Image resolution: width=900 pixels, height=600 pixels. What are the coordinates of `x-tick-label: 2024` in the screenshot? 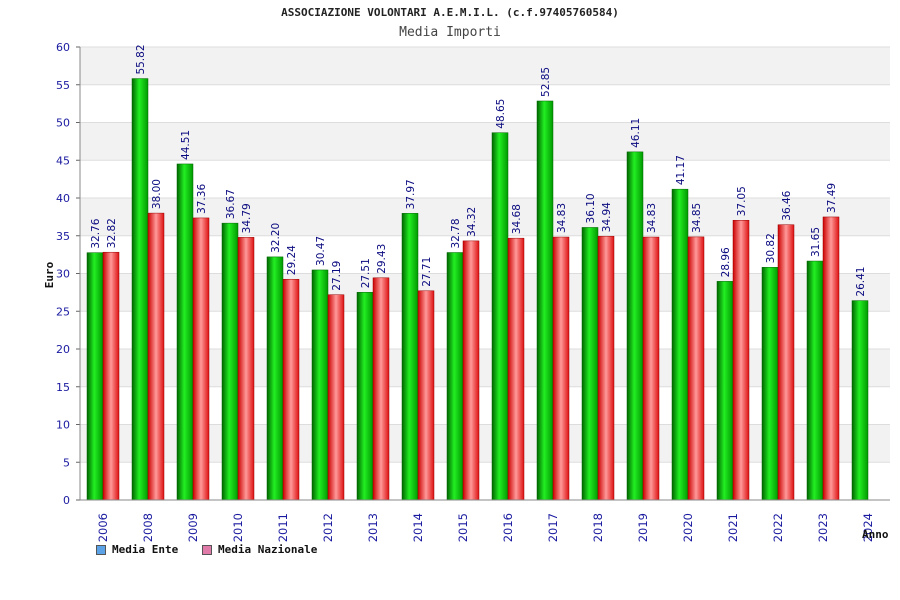 It's located at (868, 527).